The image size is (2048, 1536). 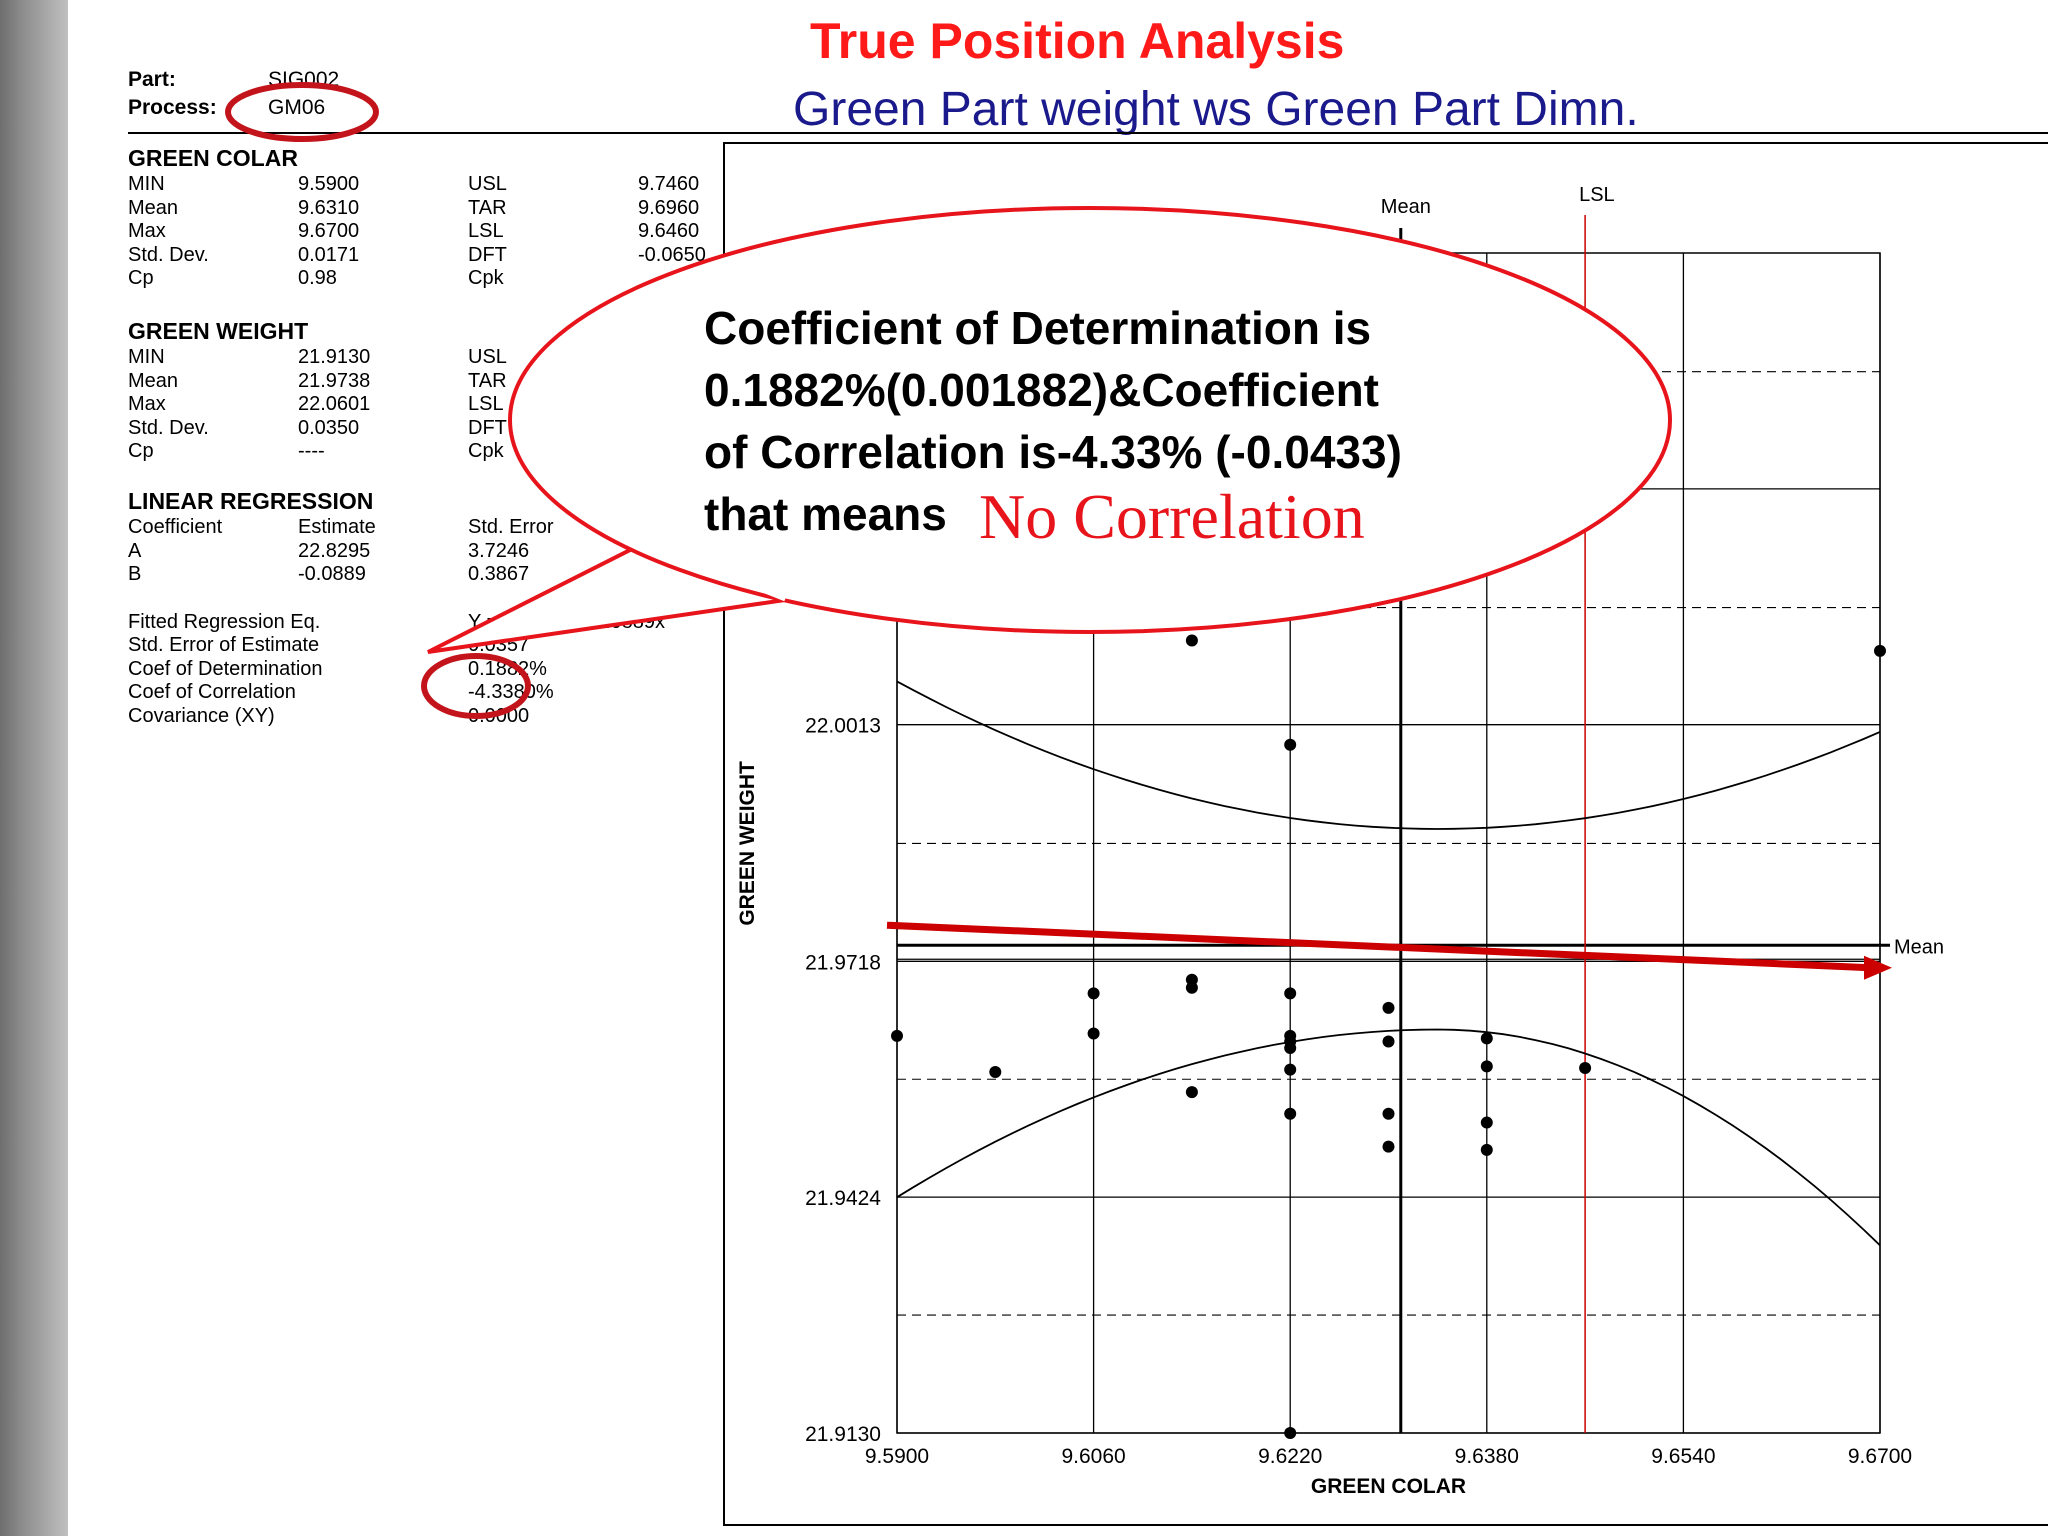 I want to click on lr-stat-label: Coef of Determination, so click(x=225, y=668).